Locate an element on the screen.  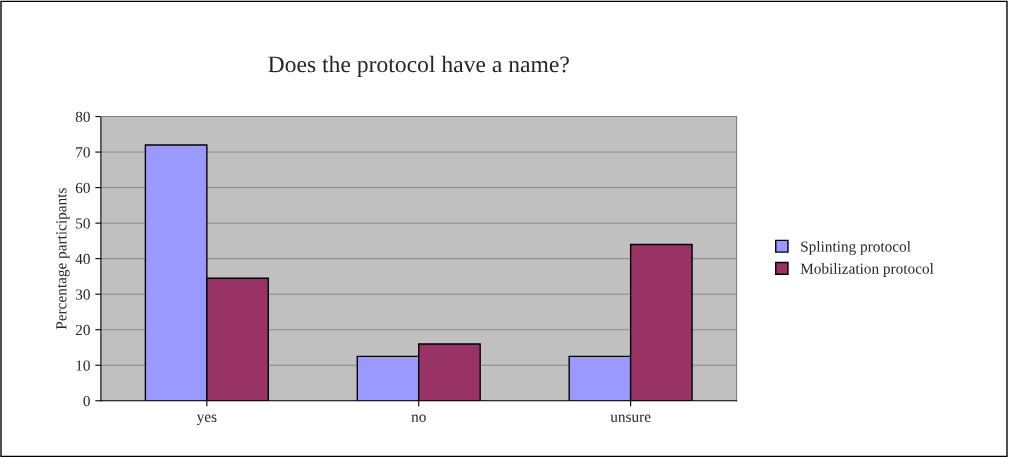
y-tick-label: 50 is located at coordinates (83, 223).